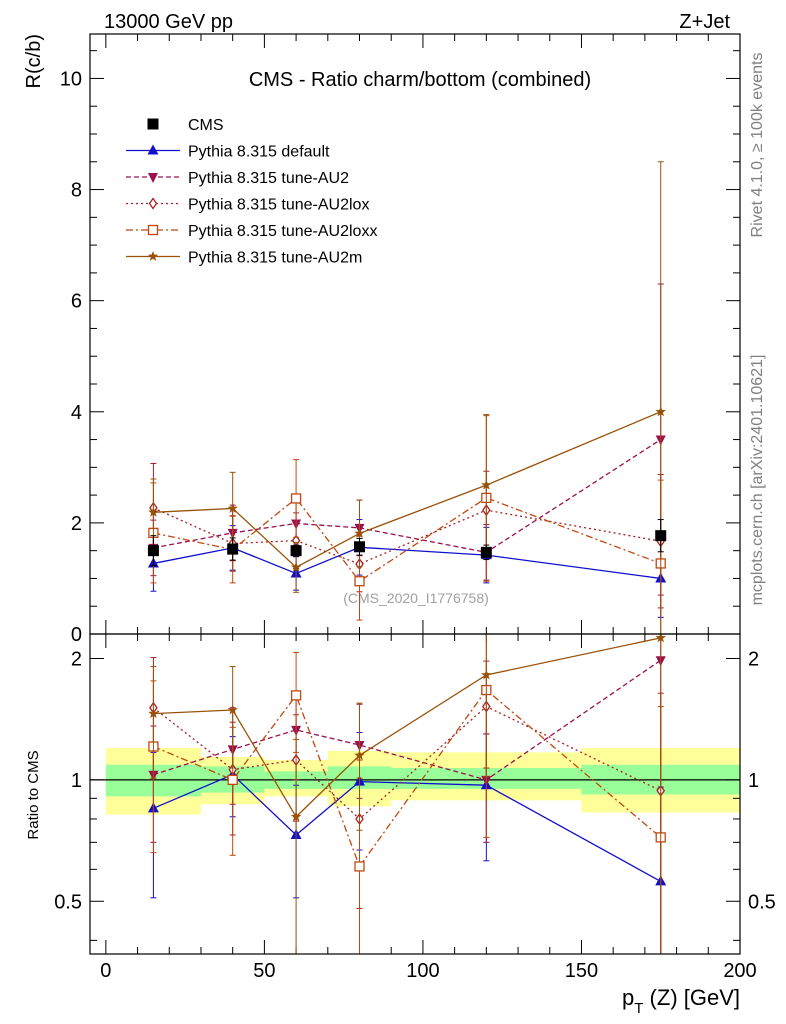  I want to click on x-axis-label: pT (Z) [GeV], so click(681, 1001).